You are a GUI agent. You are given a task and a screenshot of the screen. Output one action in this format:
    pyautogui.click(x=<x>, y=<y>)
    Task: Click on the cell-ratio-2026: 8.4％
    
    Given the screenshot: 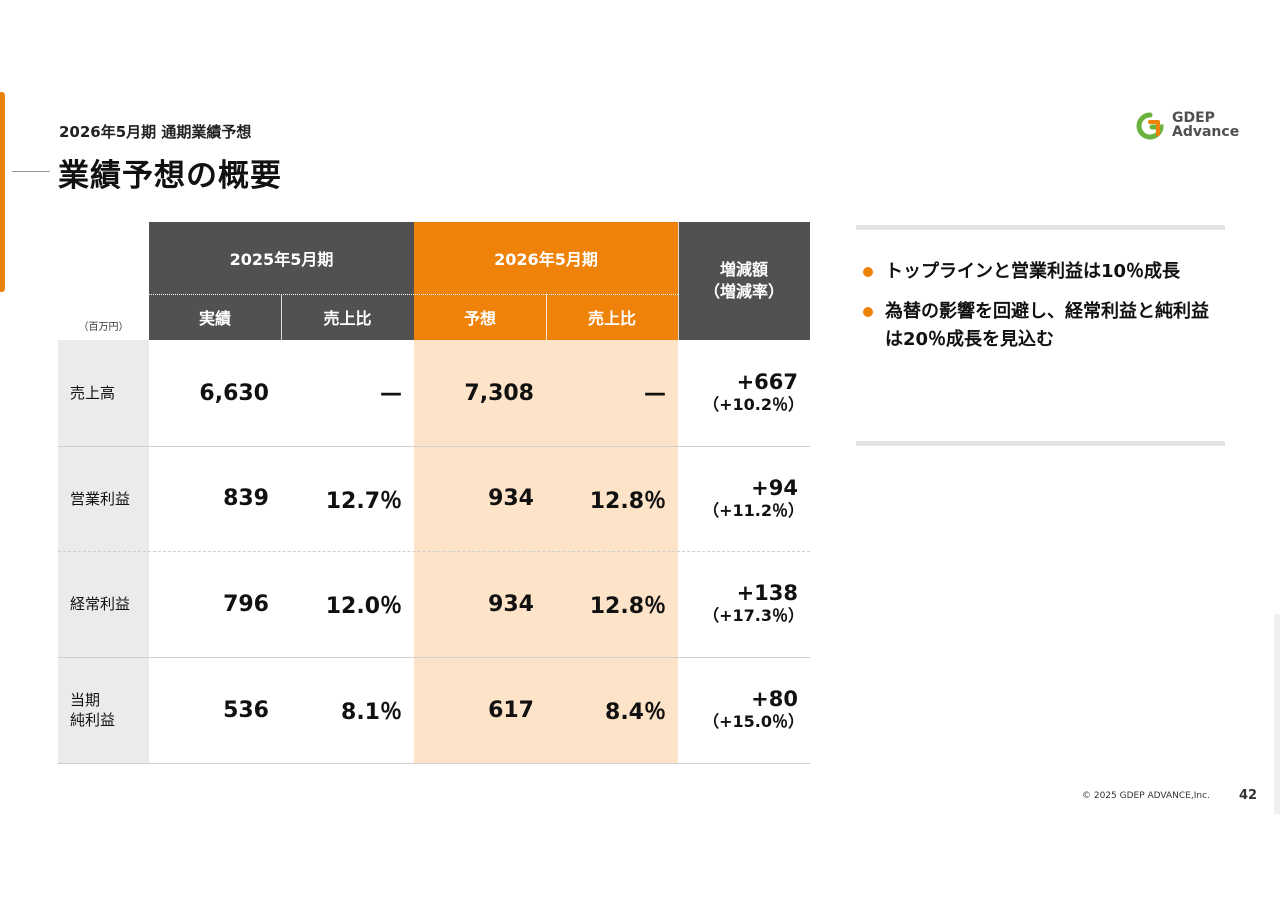 What is the action you would take?
    pyautogui.click(x=612, y=710)
    